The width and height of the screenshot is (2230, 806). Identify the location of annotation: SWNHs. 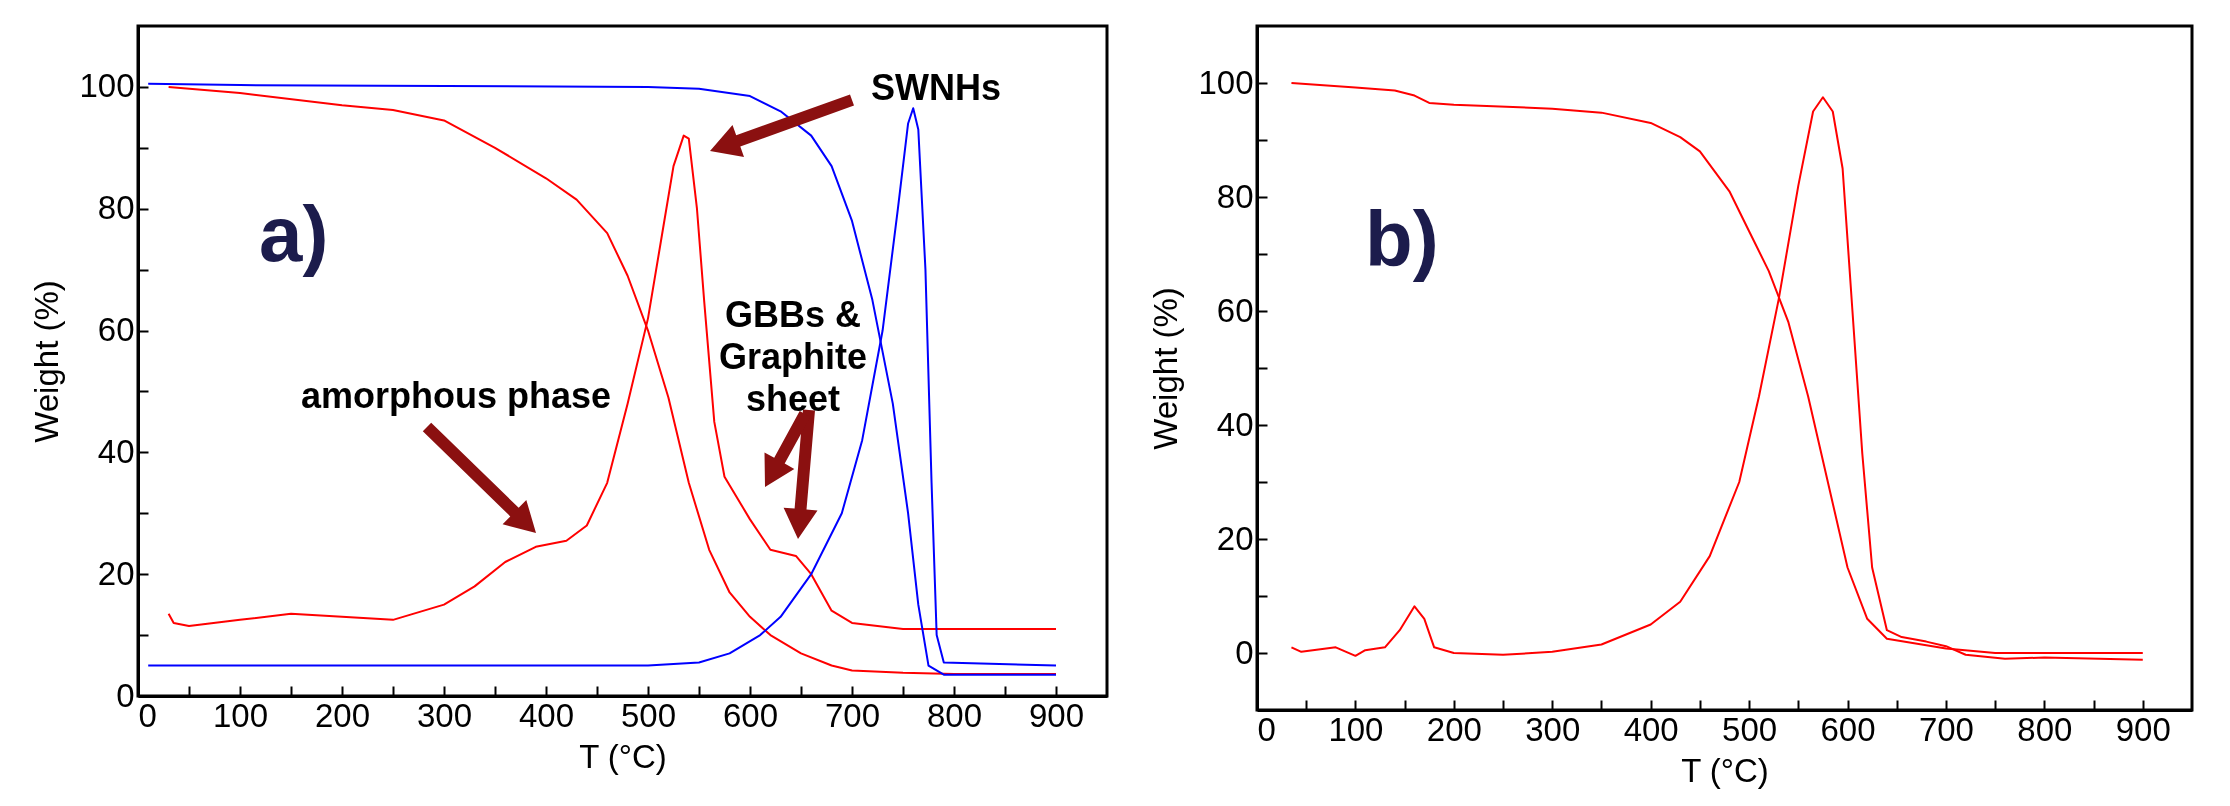
(936, 87).